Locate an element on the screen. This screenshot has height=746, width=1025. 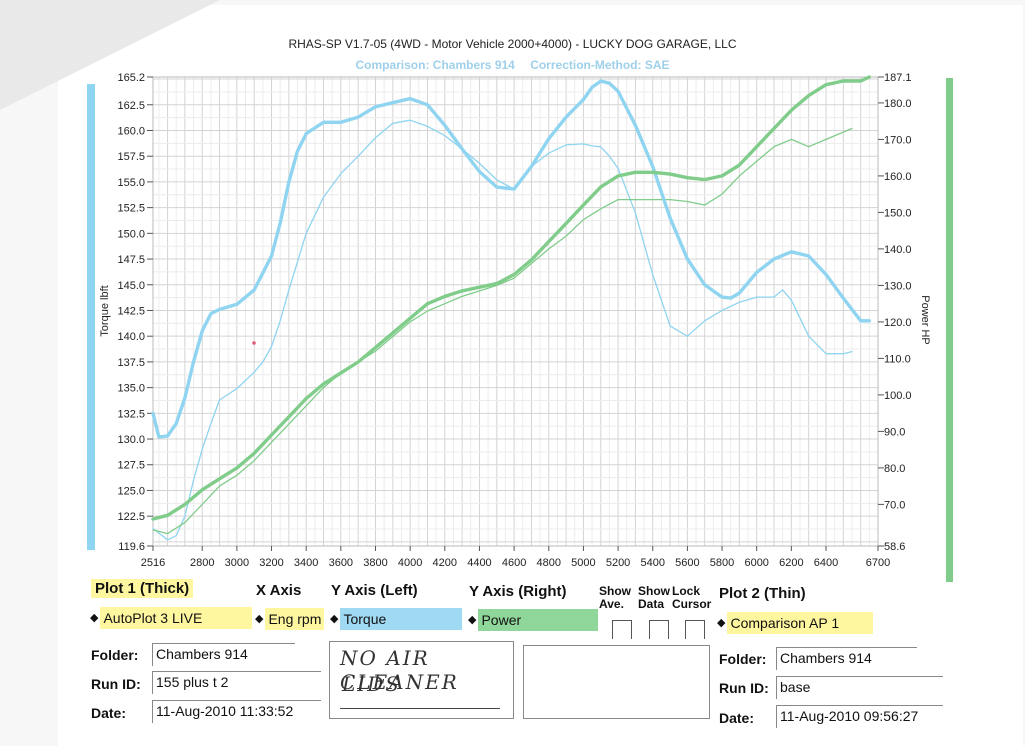
x-tick-label: 3600 is located at coordinates (341, 563).